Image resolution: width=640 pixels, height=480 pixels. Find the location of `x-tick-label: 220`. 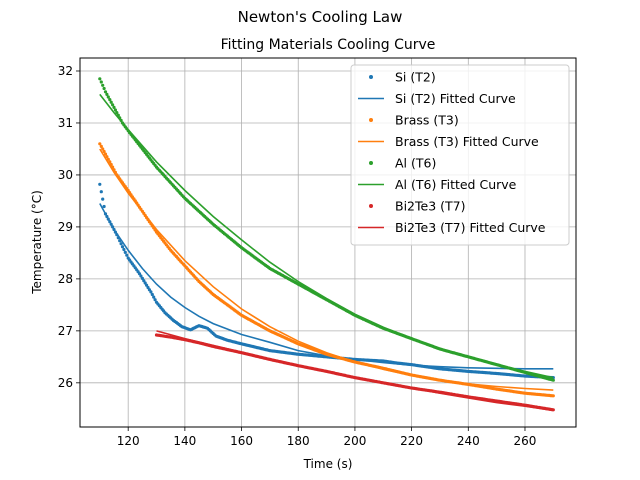

x-tick-label: 220 is located at coordinates (411, 441).